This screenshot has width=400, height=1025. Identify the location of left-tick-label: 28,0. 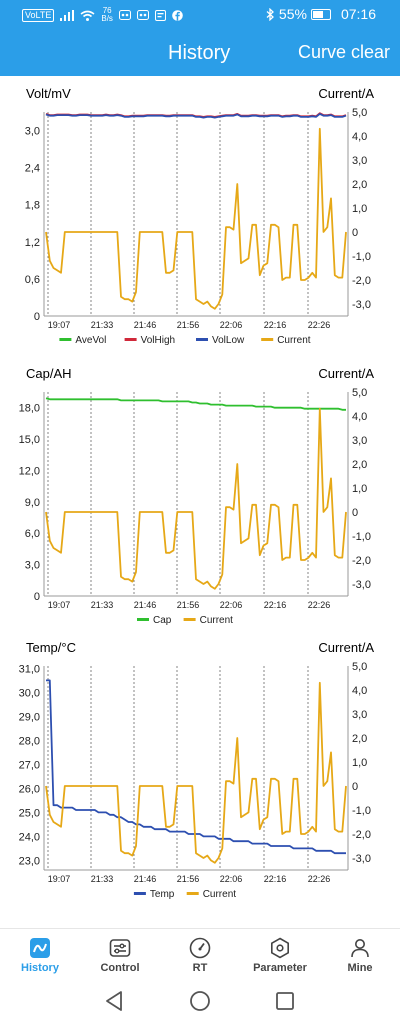
(29, 741).